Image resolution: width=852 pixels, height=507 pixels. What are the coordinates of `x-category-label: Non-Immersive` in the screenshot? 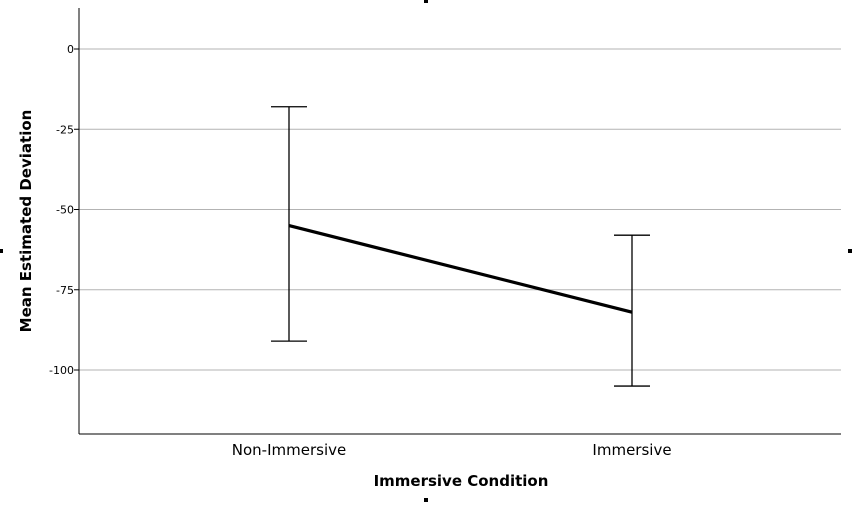 It's located at (289, 450).